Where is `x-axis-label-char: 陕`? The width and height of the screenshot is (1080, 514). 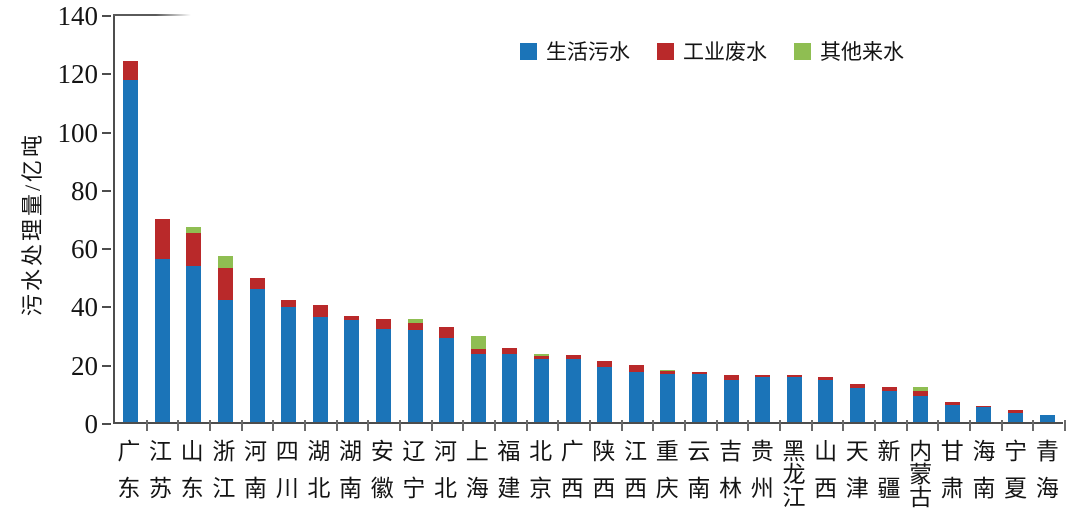
x-axis-label-char: 陕 is located at coordinates (604, 451).